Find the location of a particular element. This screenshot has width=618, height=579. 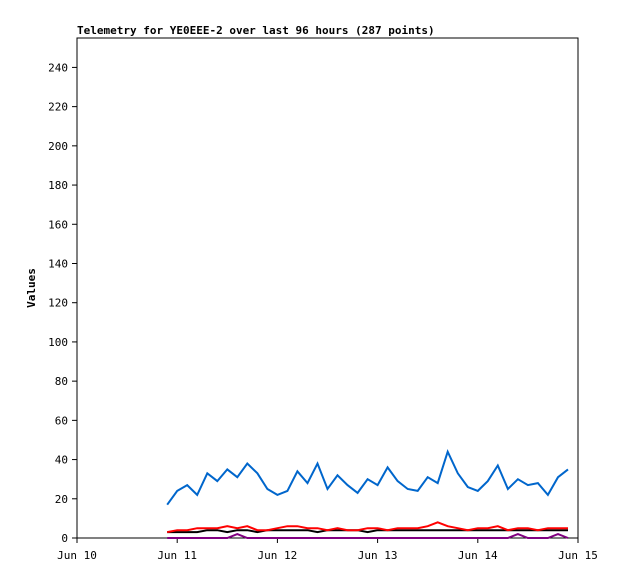

y-axis-label: Values is located at coordinates (31, 288).